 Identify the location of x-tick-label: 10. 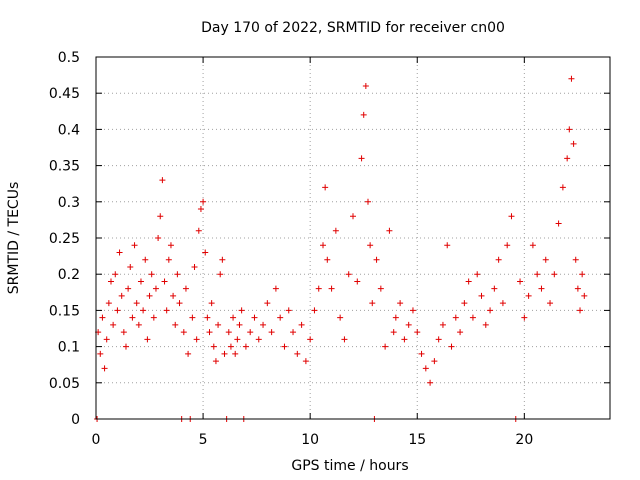
(310, 440).